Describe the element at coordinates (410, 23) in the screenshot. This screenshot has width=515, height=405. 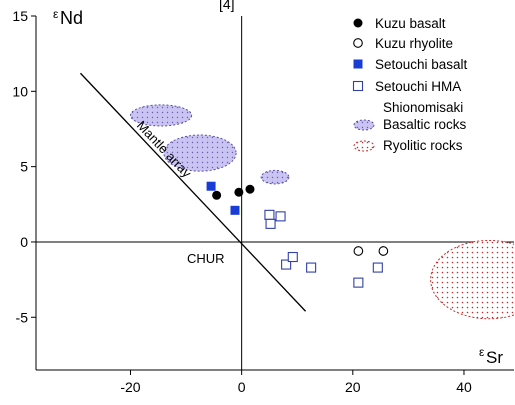
I see `legend-label: Kuzu basalt` at that location.